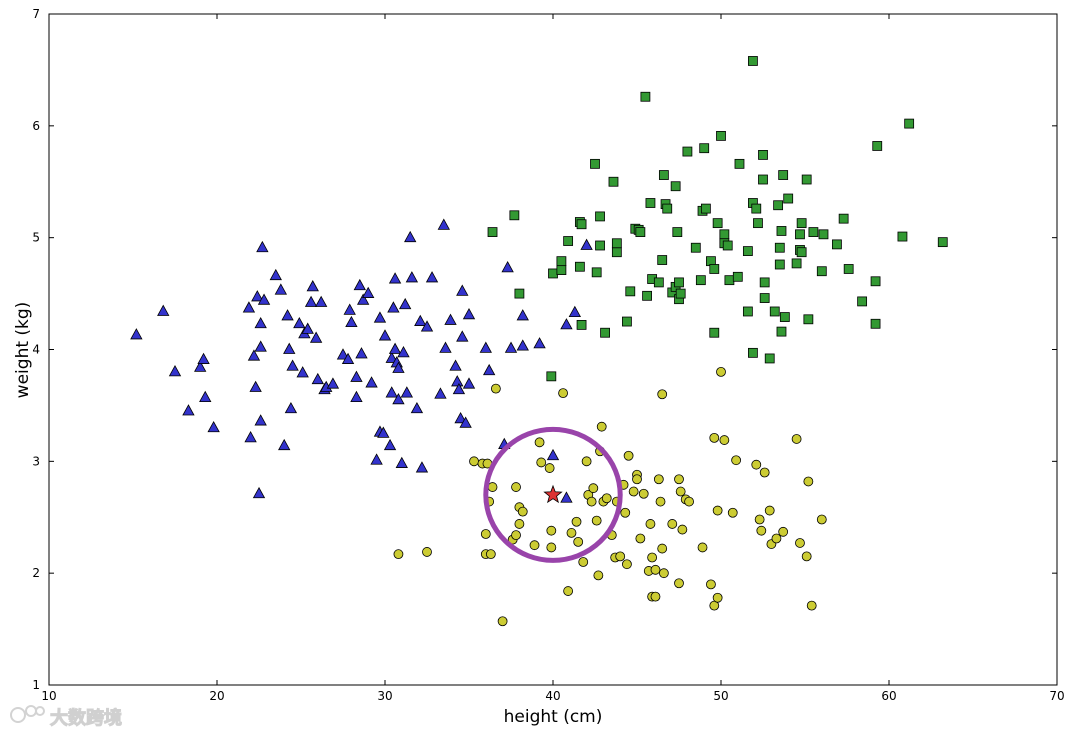 The image size is (1075, 738). What do you see at coordinates (384, 696) in the screenshot?
I see `x-tick-label: 30` at bounding box center [384, 696].